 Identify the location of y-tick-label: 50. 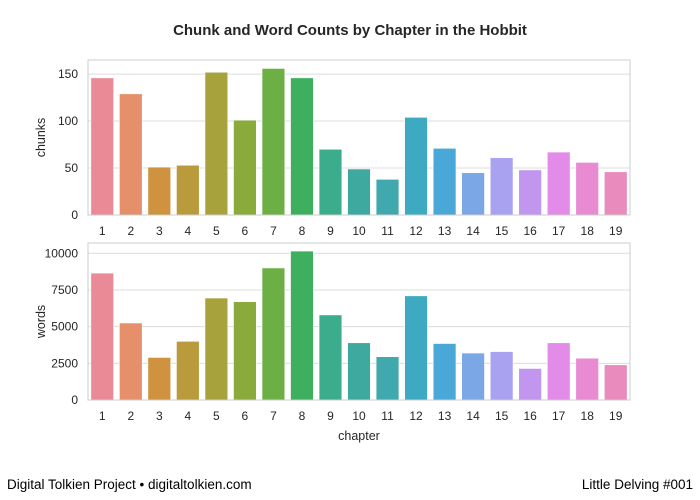
(72, 168).